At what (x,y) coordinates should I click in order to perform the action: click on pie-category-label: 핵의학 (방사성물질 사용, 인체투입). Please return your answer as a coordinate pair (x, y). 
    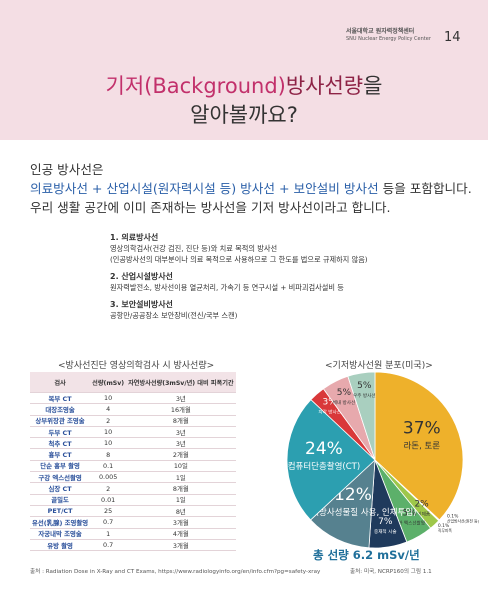
    Looking at the image, I should click on (353, 512).